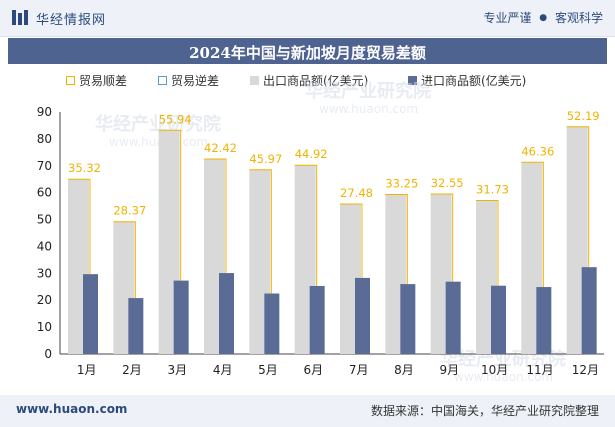 Image resolution: width=615 pixels, height=427 pixels. What do you see at coordinates (307, 411) in the screenshot?
I see `footer-bar: www.huaon.com 数据来源：中国海关，华经产业研究院整理` at bounding box center [307, 411].